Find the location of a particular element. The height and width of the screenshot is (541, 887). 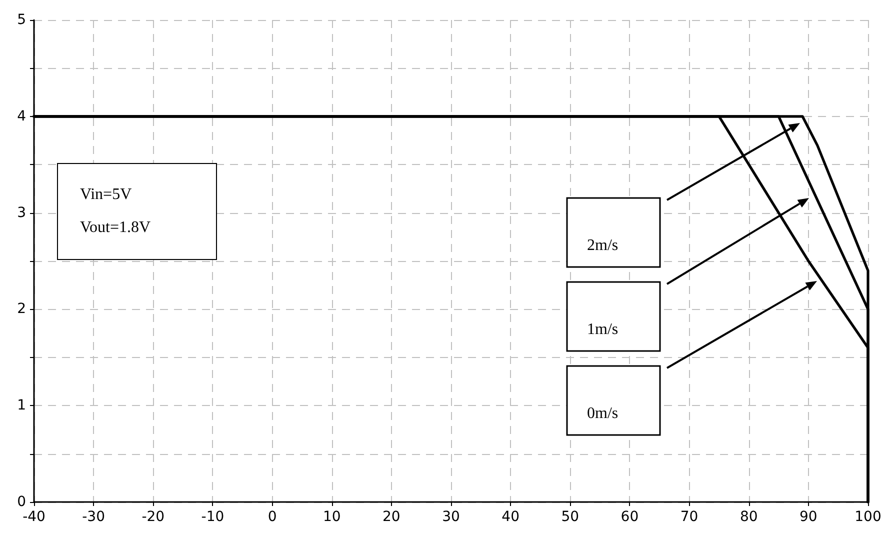

x-tick-label: -20 is located at coordinates (153, 517).